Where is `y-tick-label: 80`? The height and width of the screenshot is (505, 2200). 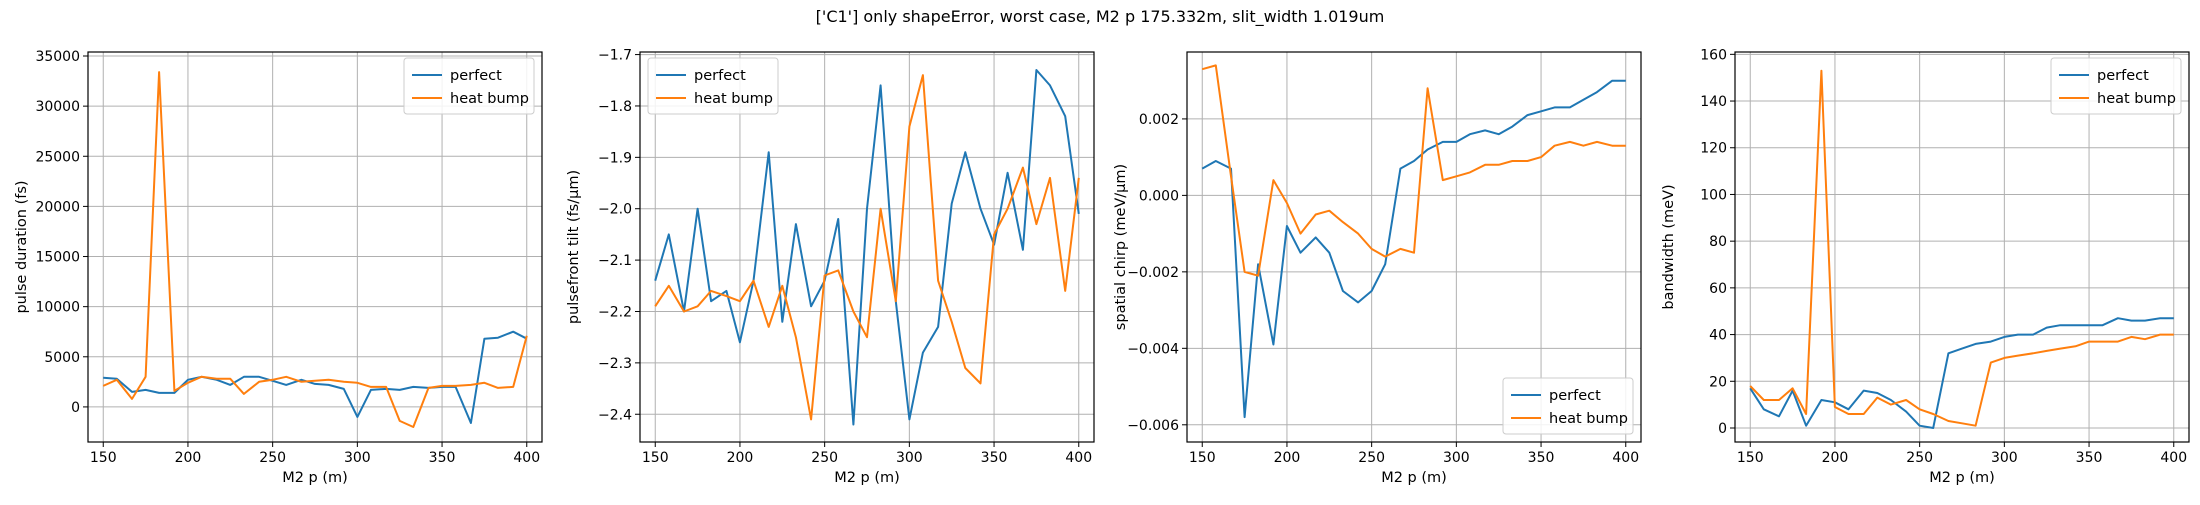
y-tick-label: 80 is located at coordinates (1718, 242).